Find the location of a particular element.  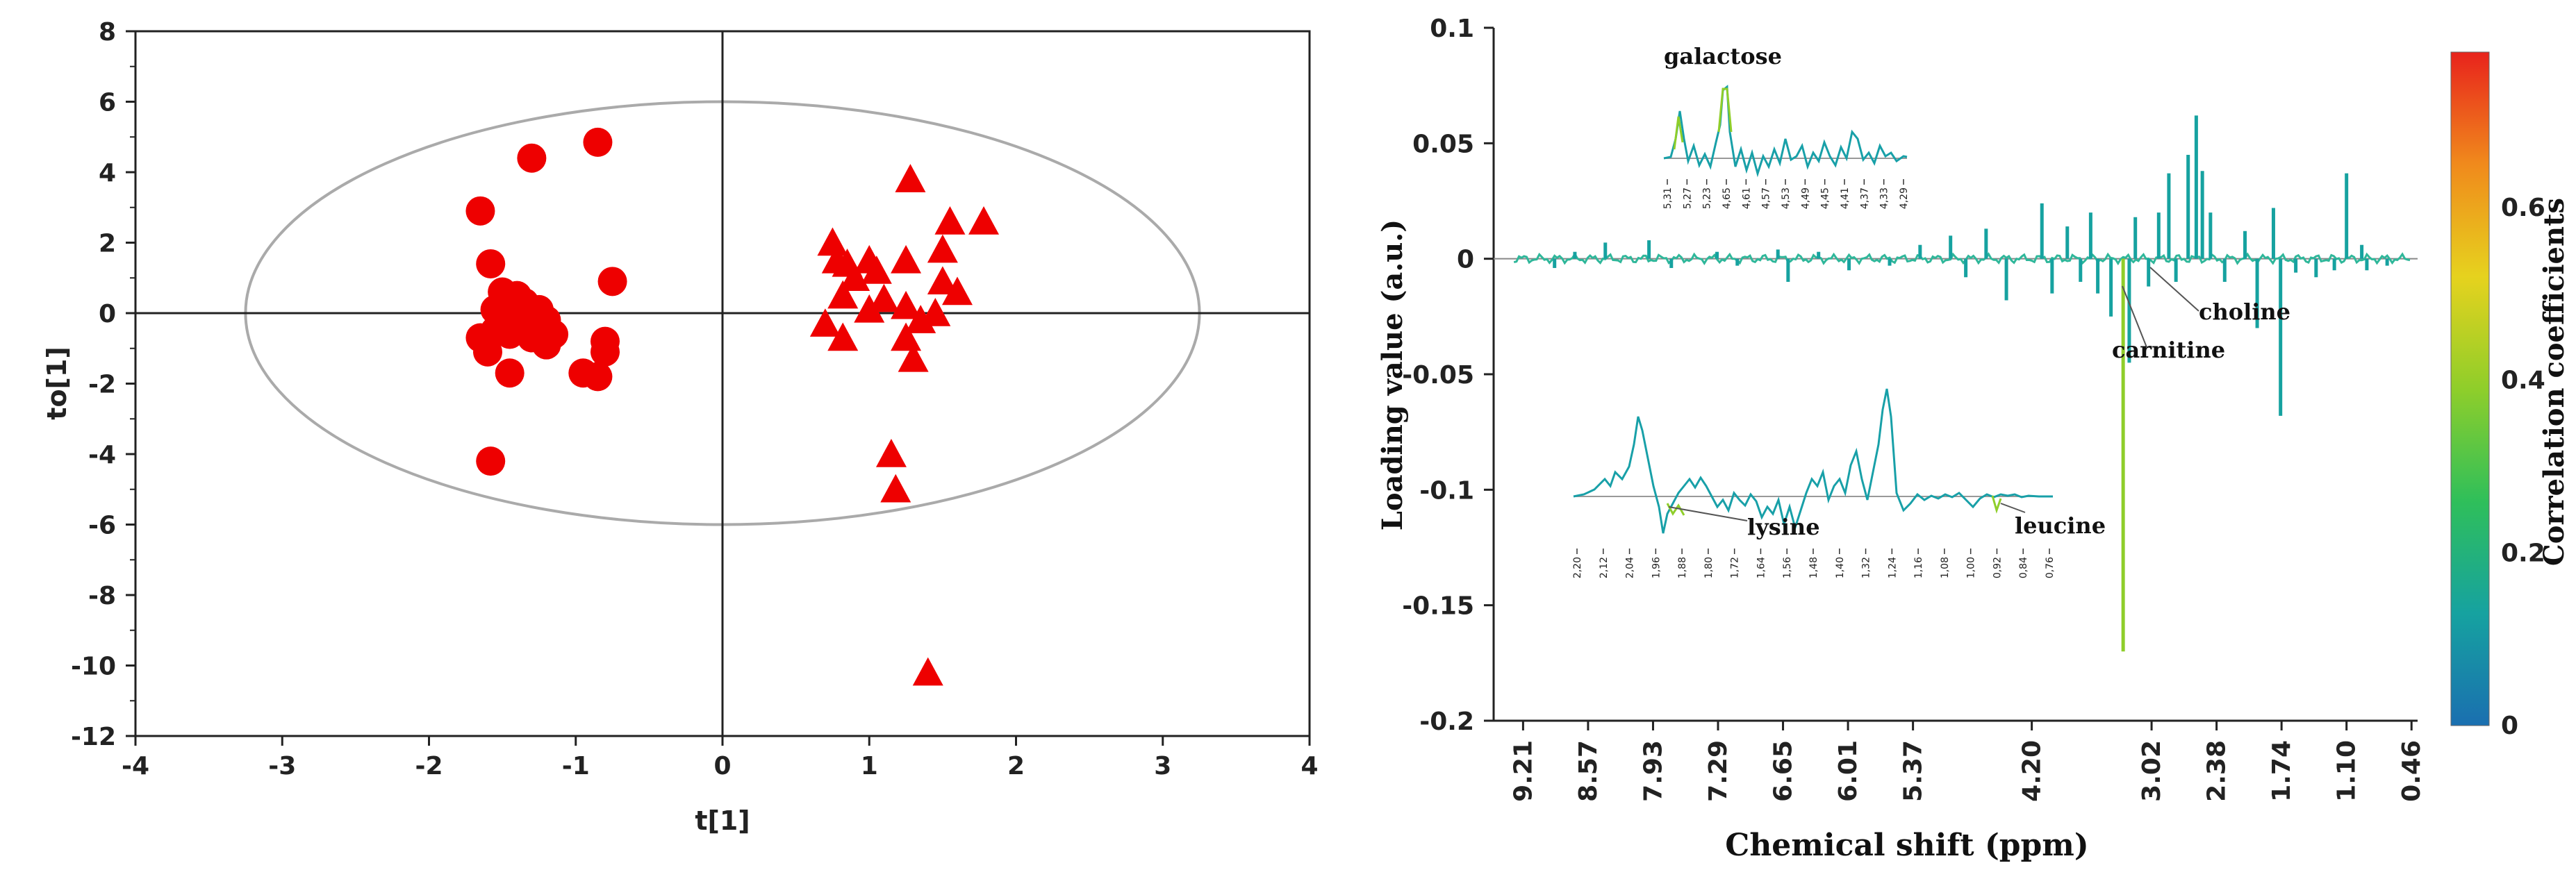

inset-tick-label: 1,88 is located at coordinates (1682, 567).